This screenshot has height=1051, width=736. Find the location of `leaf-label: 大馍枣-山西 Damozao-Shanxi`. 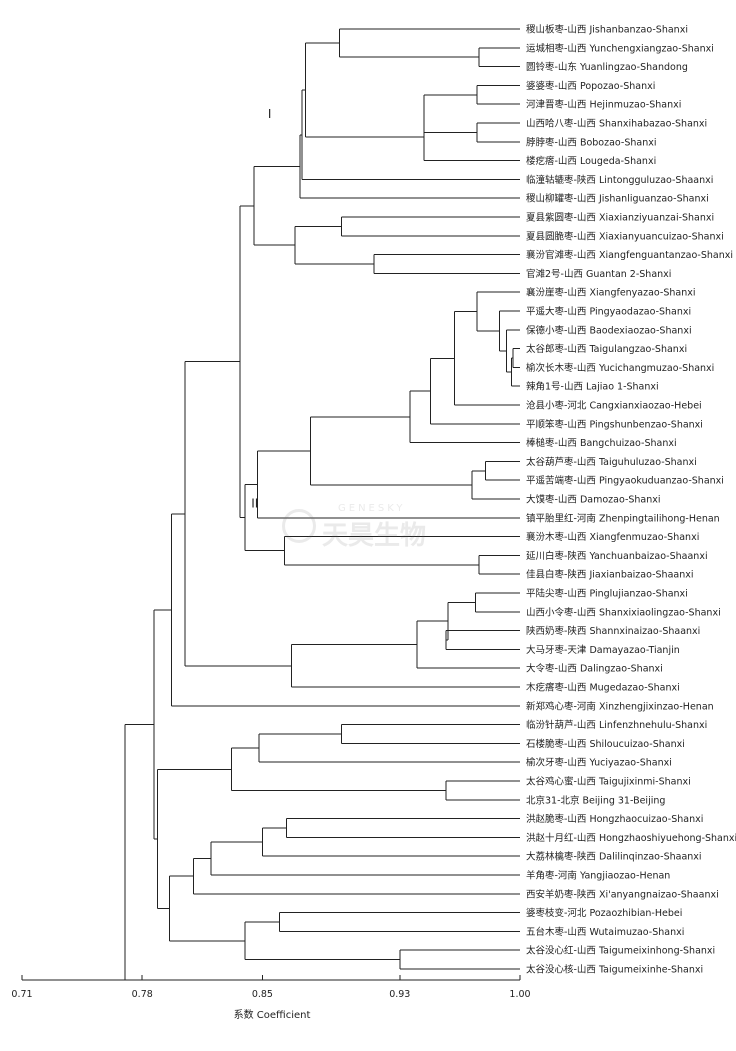

leaf-label: 大馍枣-山西 Damozao-Shanxi is located at coordinates (593, 500).